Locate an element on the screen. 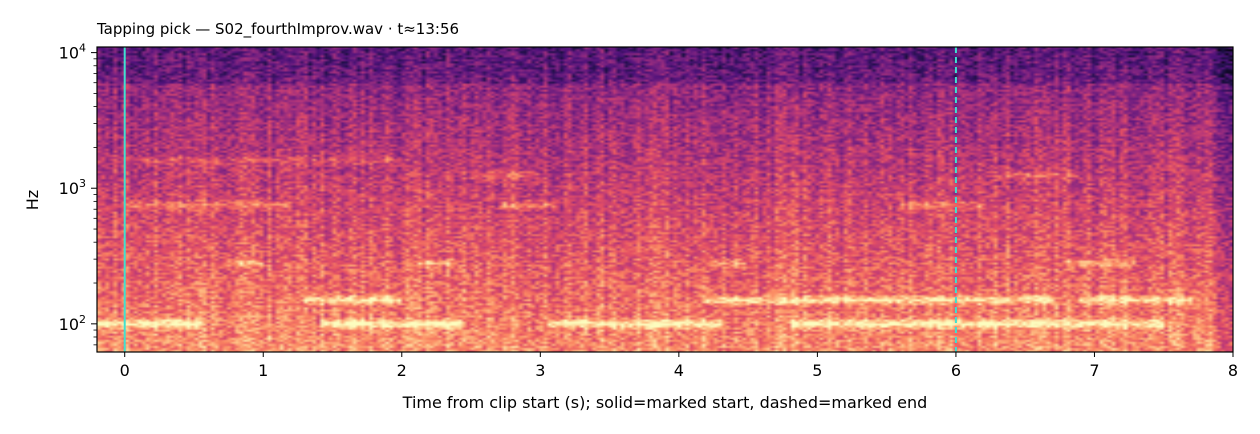  y-axis-label: Hz is located at coordinates (32, 200).